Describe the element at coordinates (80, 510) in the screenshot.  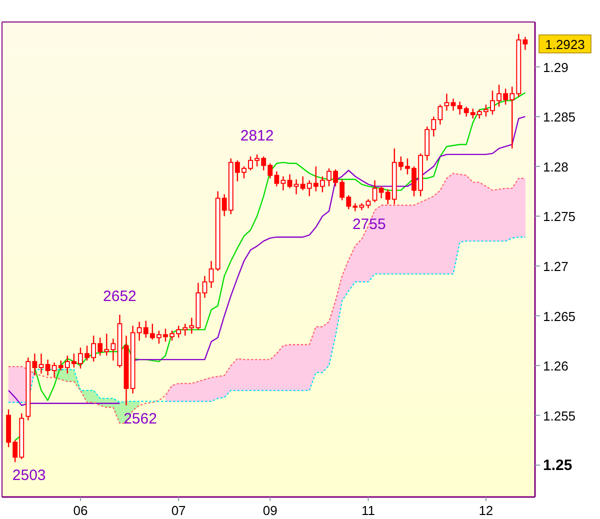
I see `x-tick-label: 06` at that location.